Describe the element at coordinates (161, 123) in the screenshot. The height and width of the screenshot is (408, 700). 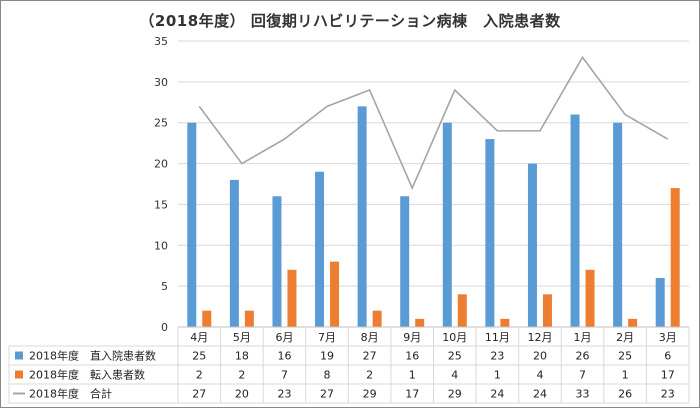
I see `y-tick-label: 25` at that location.